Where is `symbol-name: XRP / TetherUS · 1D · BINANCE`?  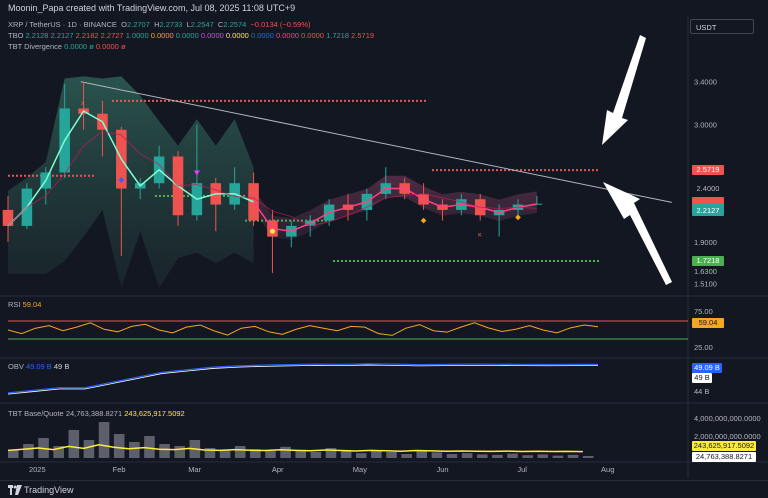
symbol-name: XRP / TetherUS · 1D · BINANCE is located at coordinates (62, 24).